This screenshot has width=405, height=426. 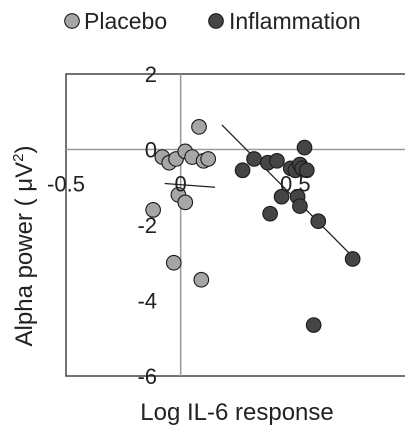 I want to click on x-tick-label: 0.5, so click(x=295, y=184).